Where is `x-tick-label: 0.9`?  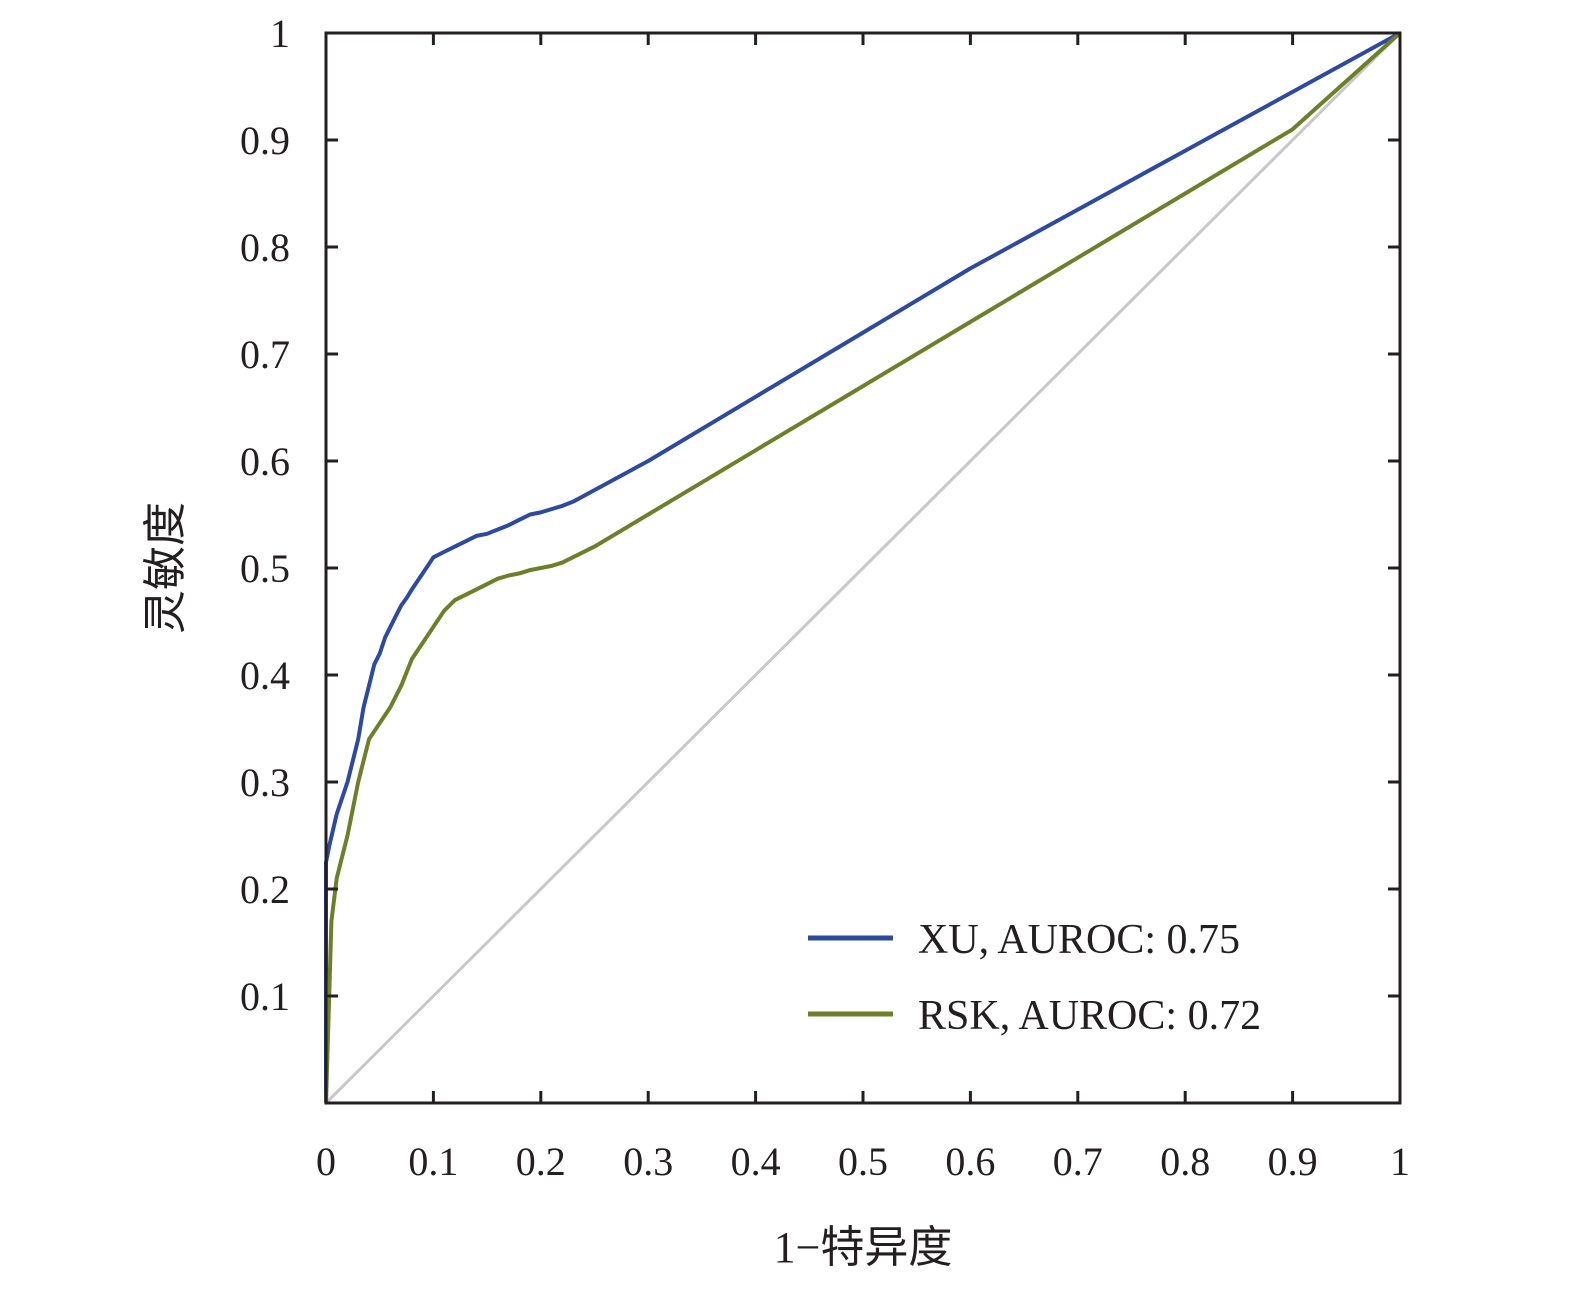 x-tick-label: 0.9 is located at coordinates (1293, 1161).